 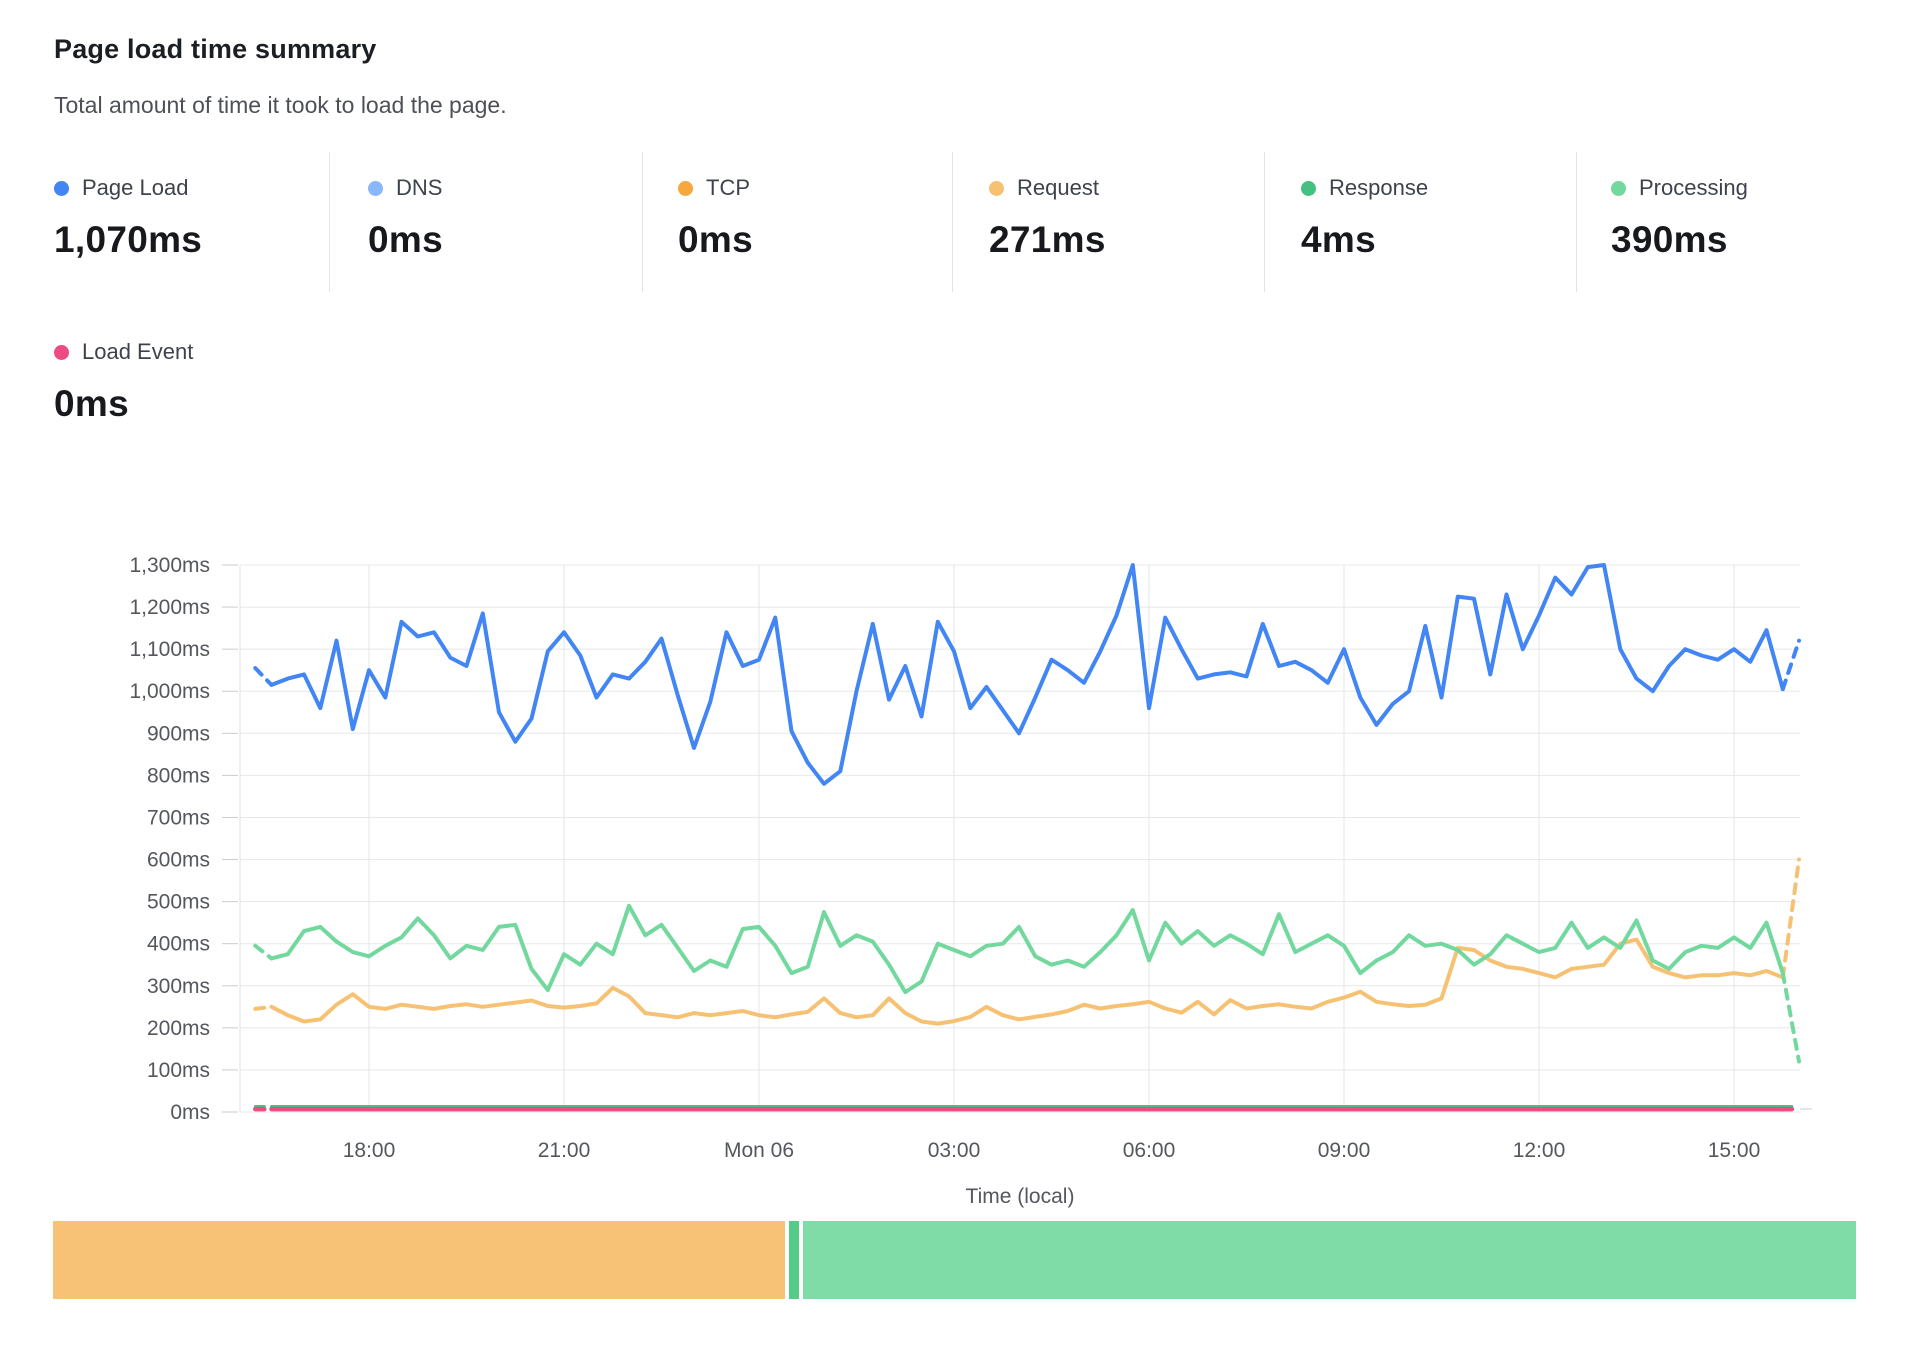 I want to click on y-axis-label: 200ms, so click(x=178, y=1028).